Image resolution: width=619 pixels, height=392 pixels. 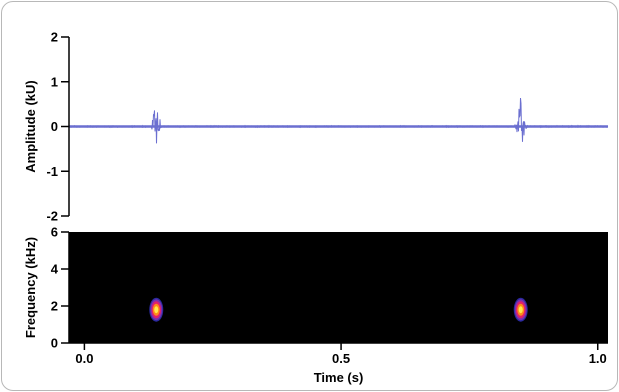 What do you see at coordinates (54, 126) in the screenshot?
I see `waveform-y-tick-label: 0` at bounding box center [54, 126].